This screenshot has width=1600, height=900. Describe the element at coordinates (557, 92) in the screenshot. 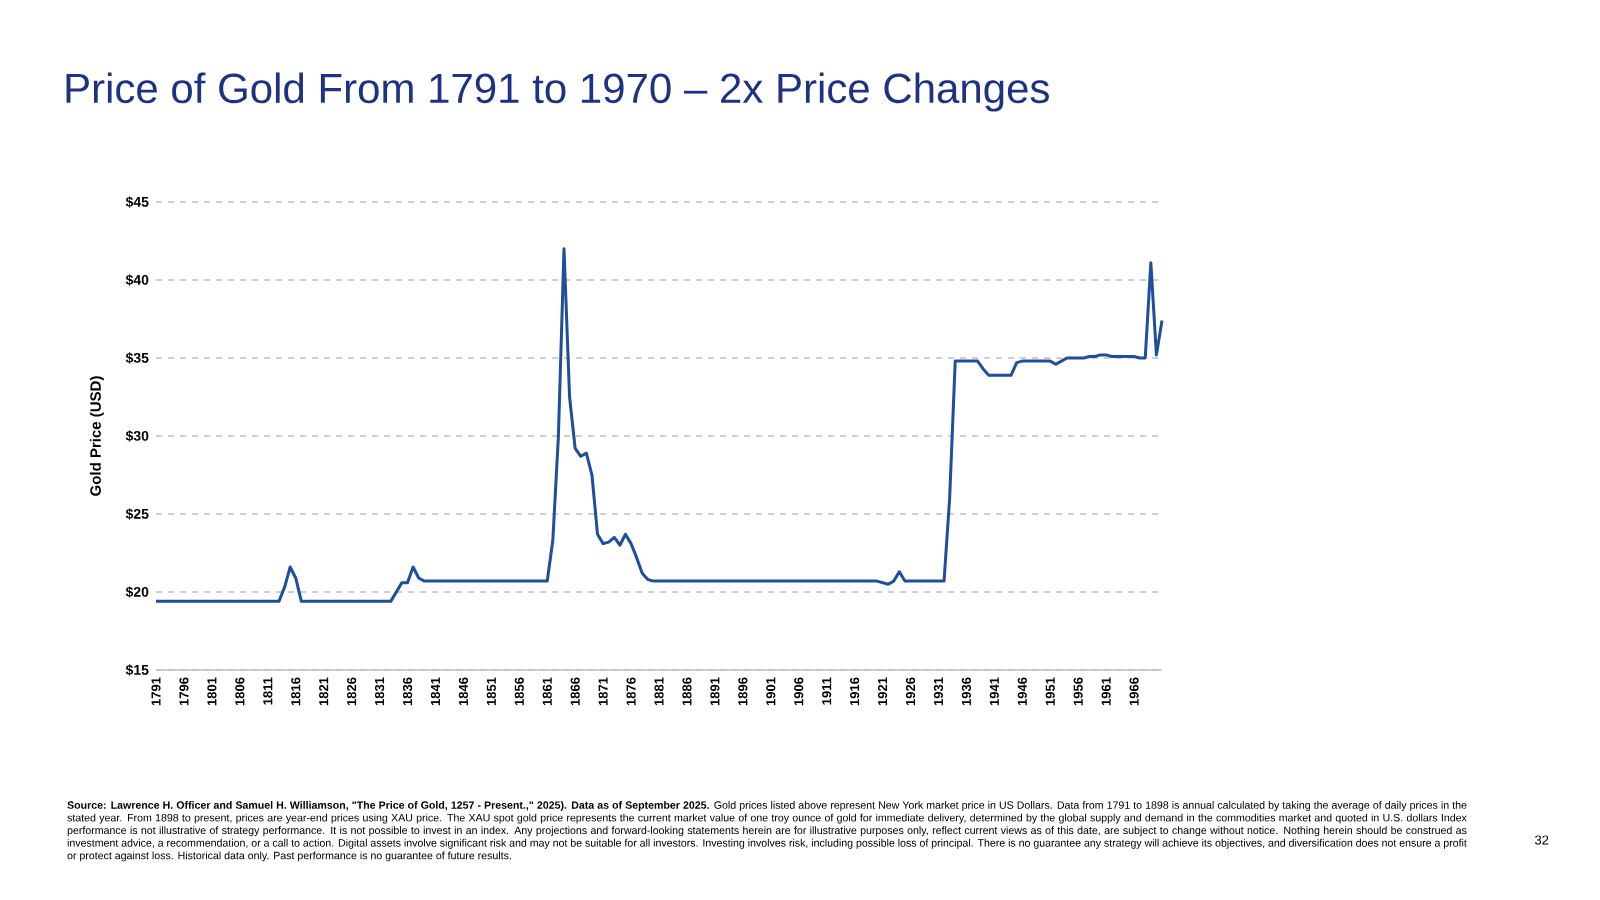

I see `chart-title: Price of Gold From 1791 to 1970 – 2x Price Changes` at that location.